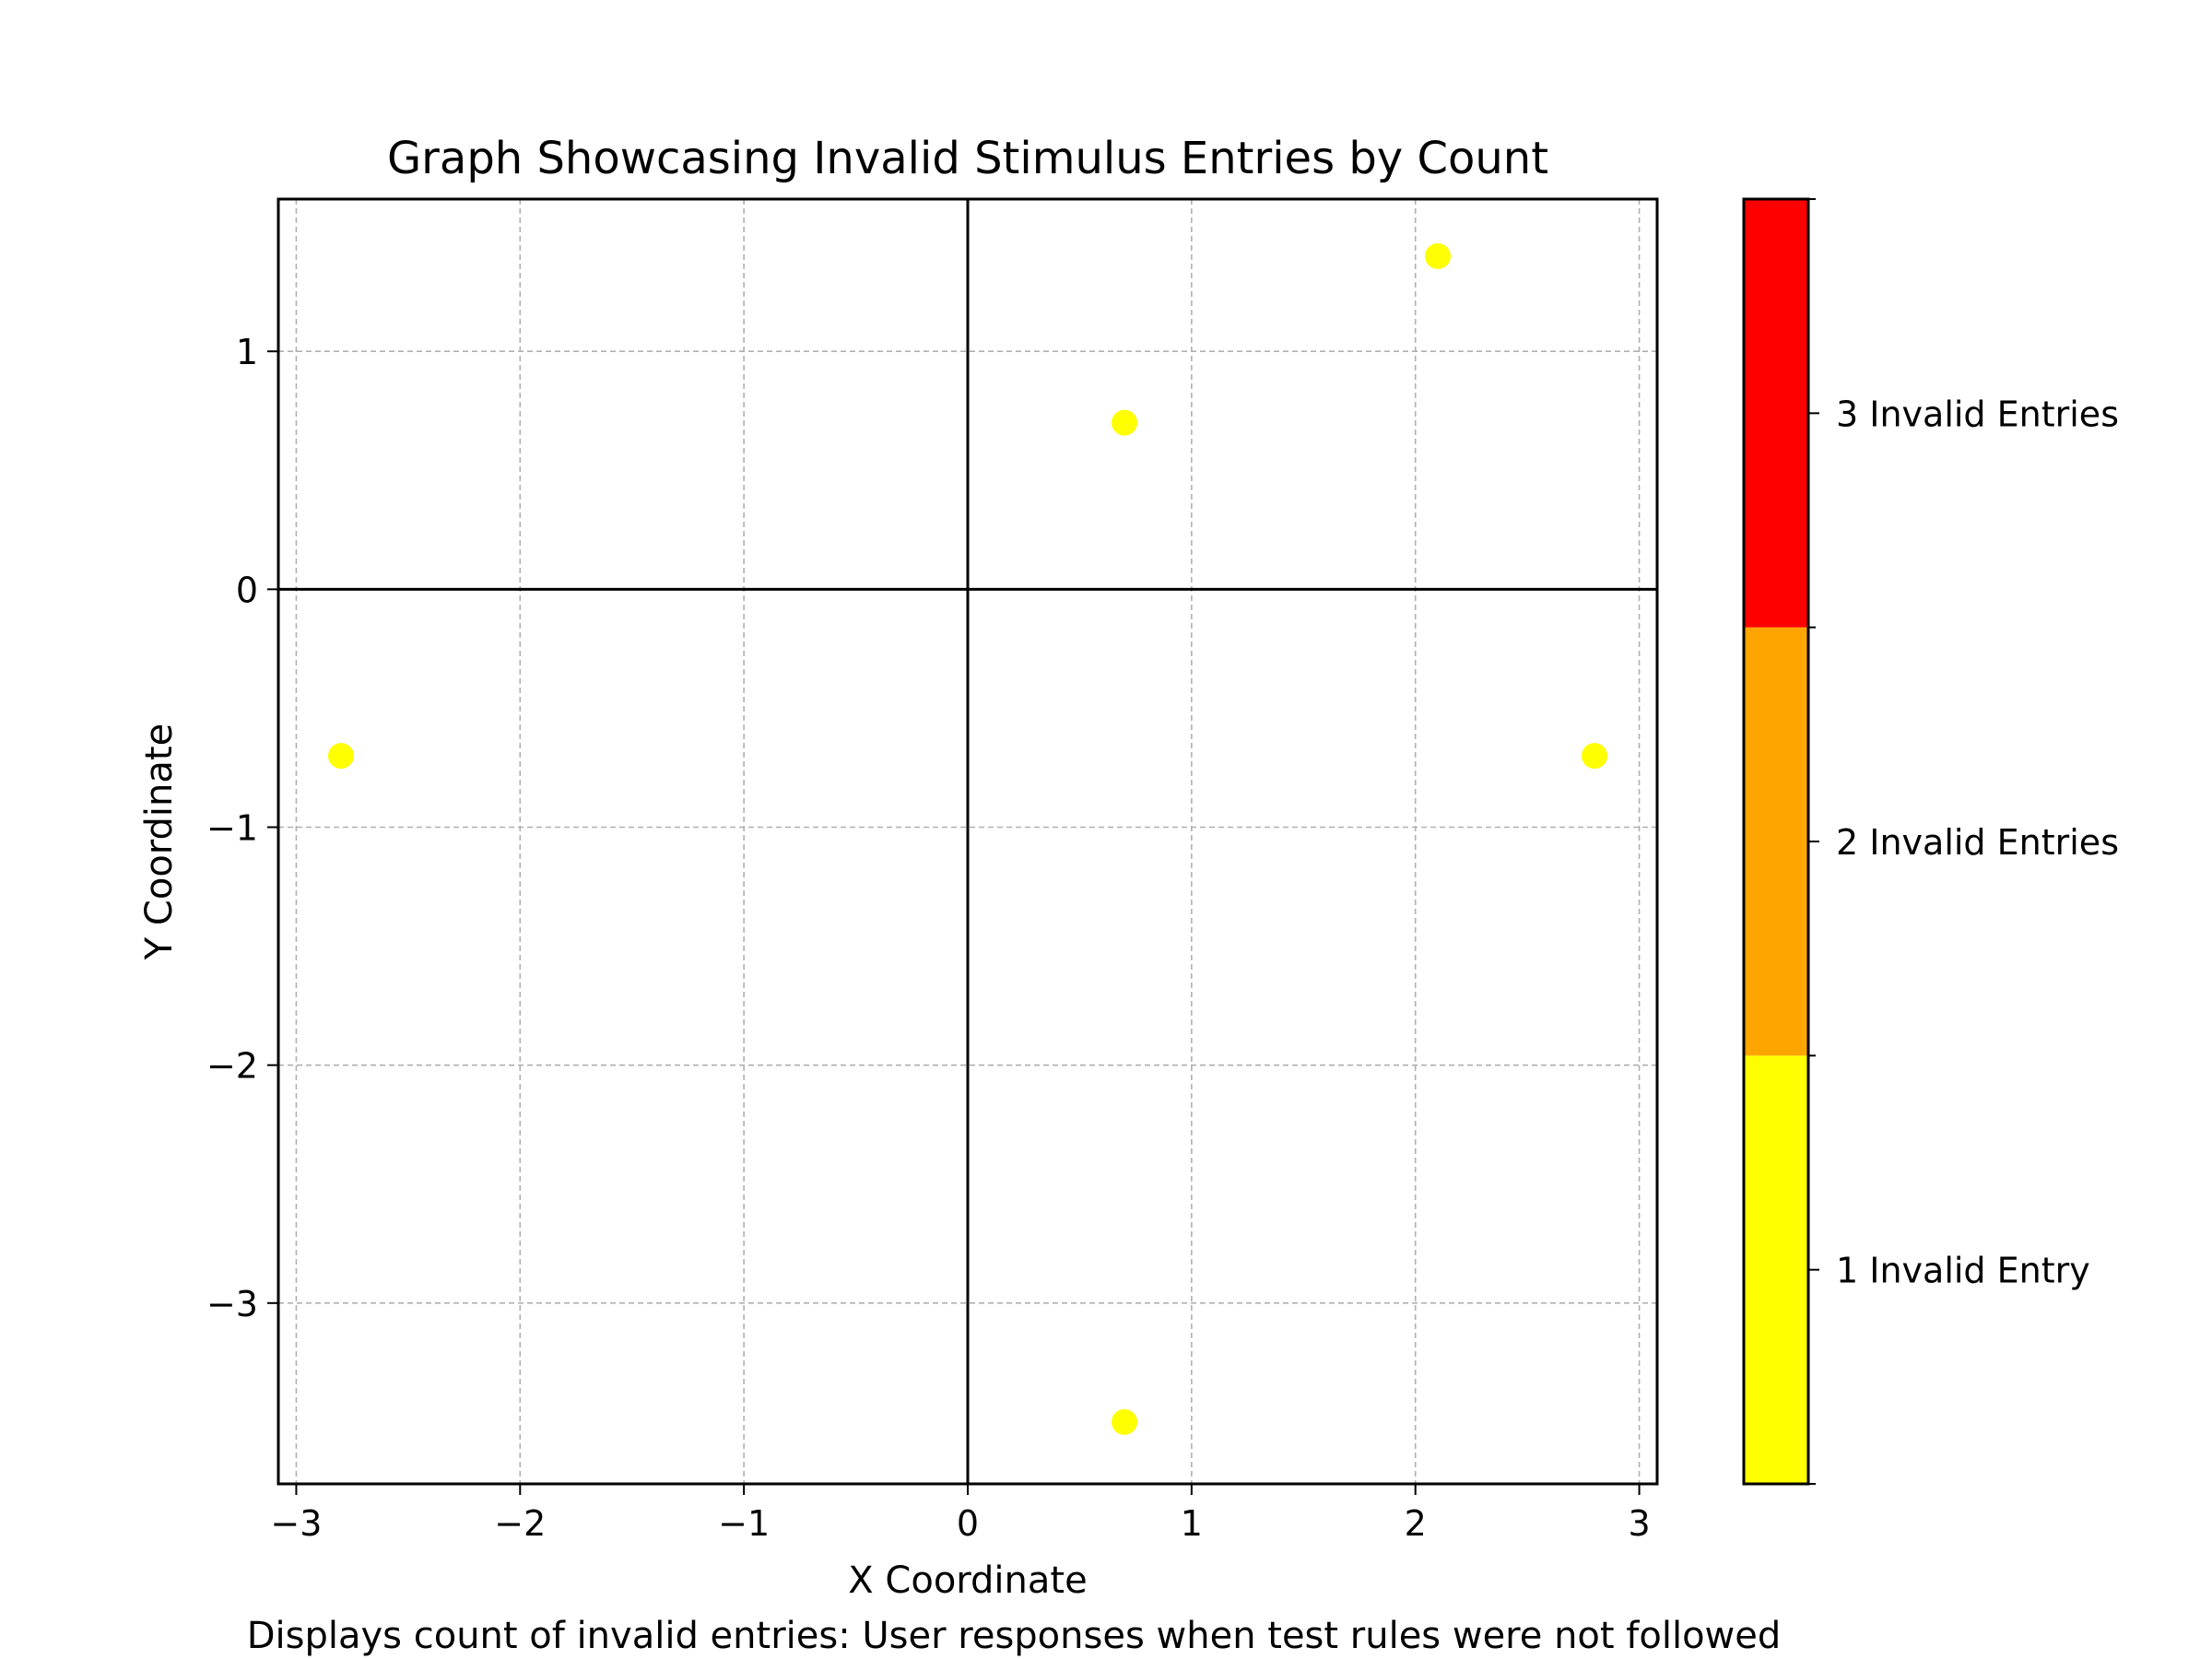 This screenshot has height=1659, width=2212. I want to click on y-tick-label: 0, so click(247, 590).